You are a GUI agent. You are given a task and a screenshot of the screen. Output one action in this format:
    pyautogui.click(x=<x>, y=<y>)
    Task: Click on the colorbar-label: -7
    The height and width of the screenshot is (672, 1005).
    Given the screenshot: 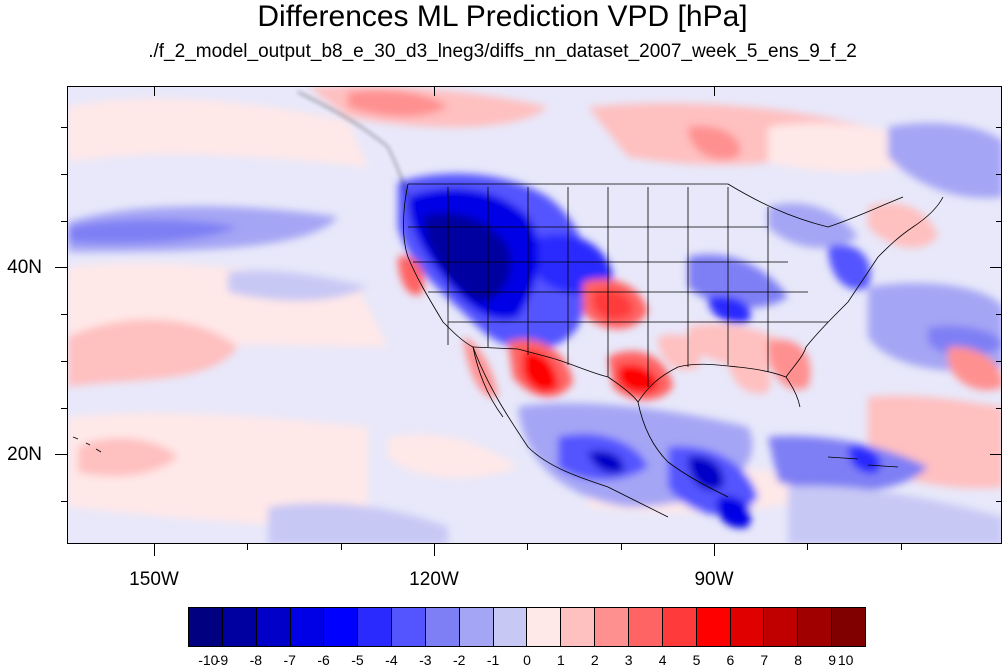 What is the action you would take?
    pyautogui.click(x=289, y=660)
    